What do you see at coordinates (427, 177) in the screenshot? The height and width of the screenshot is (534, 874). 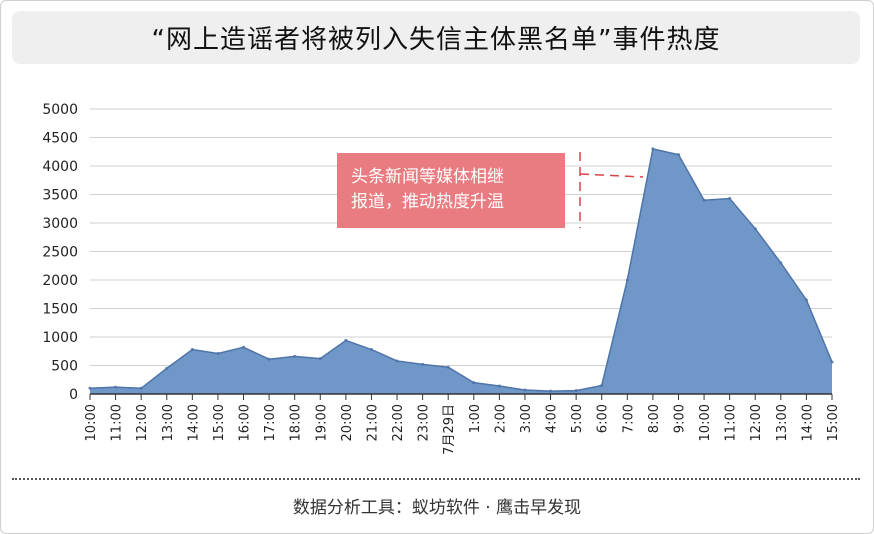 I see `annotation-text-line1: 头条新闻等媒体相继` at bounding box center [427, 177].